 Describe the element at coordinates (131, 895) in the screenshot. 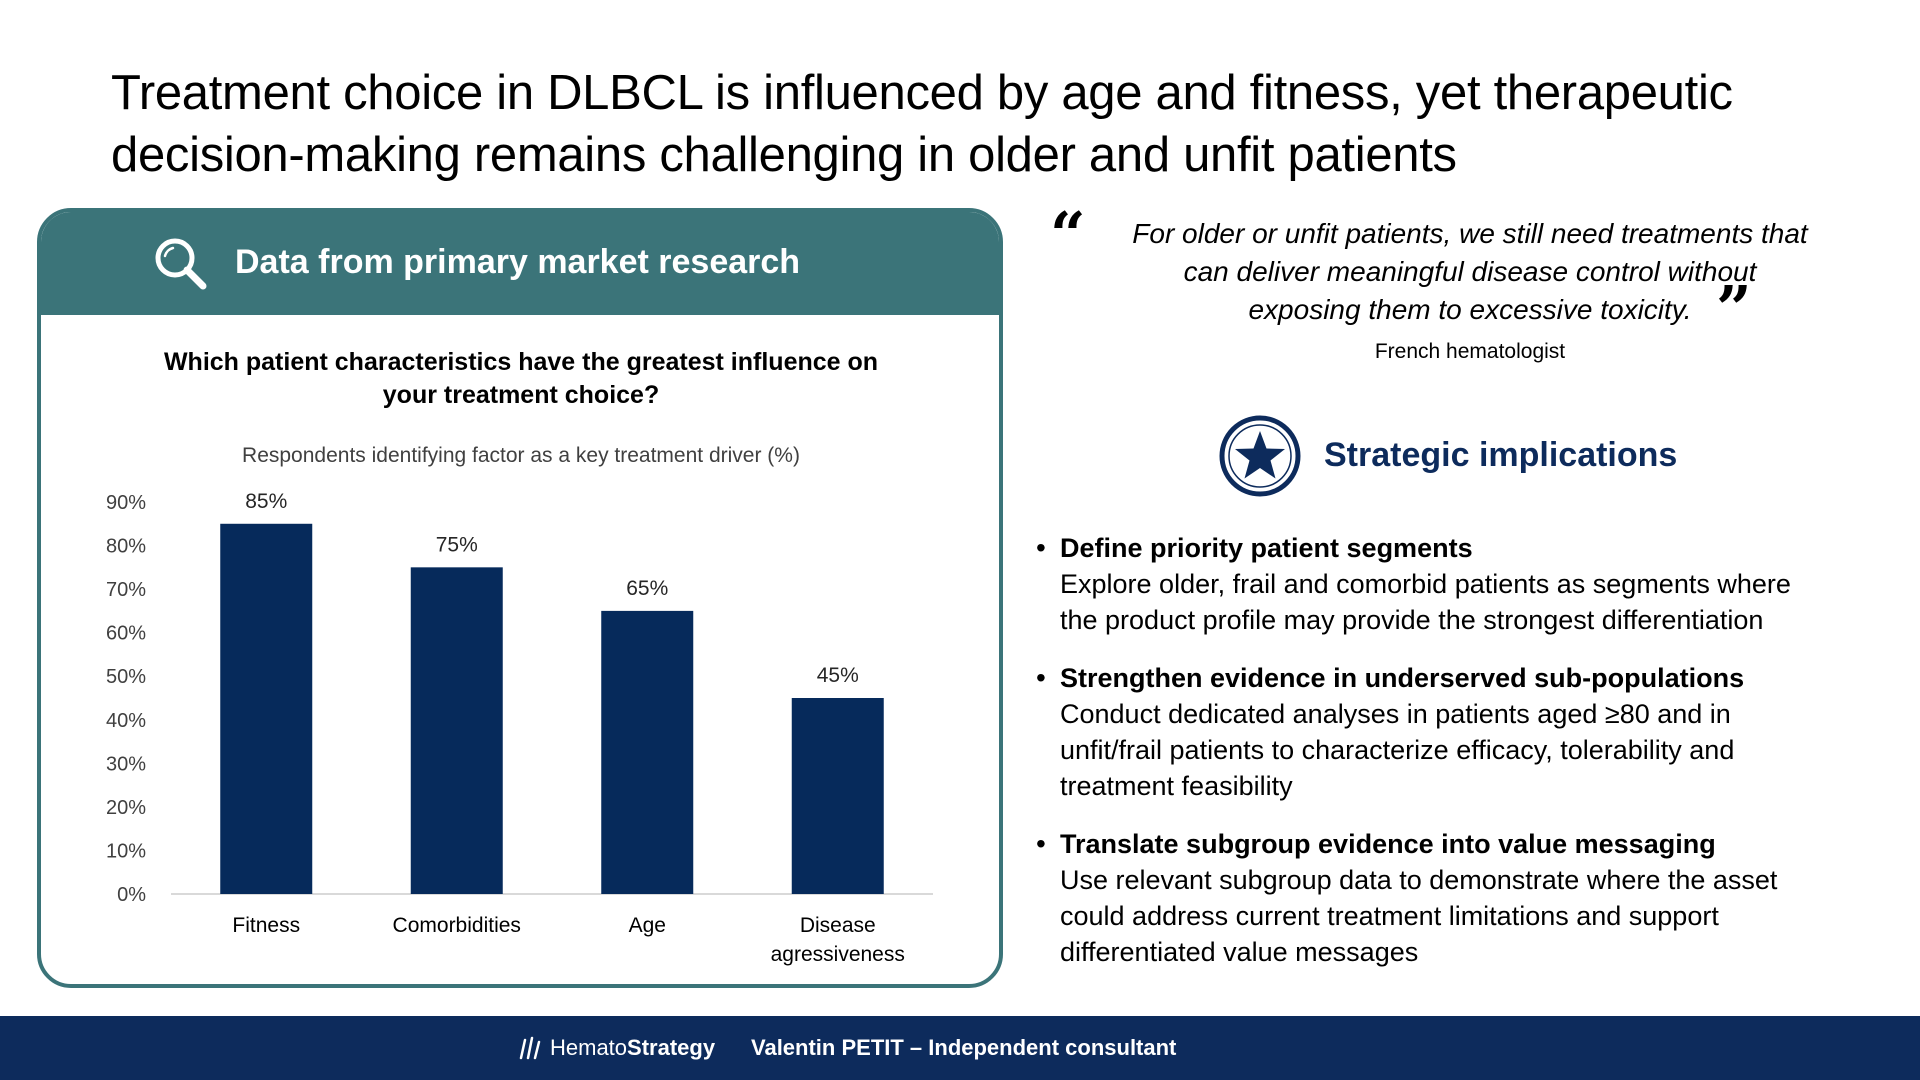

I see `y-tick-label: 0%` at that location.